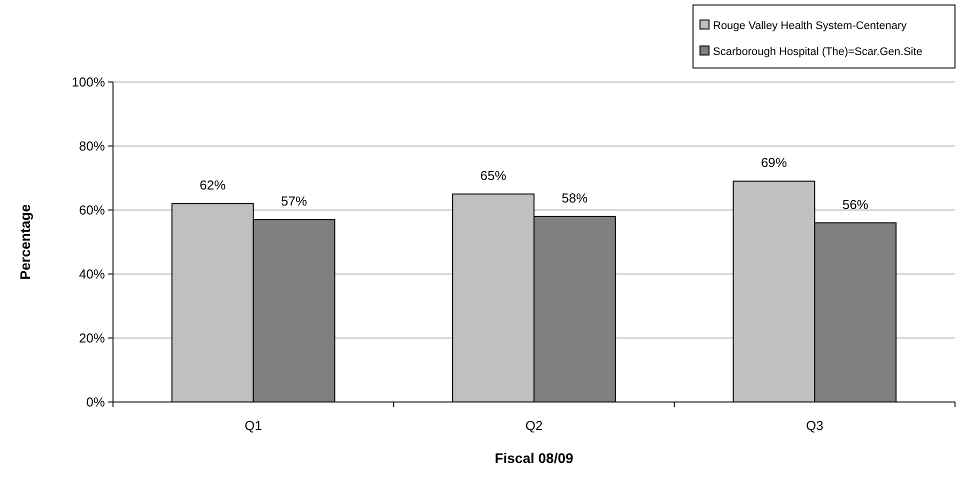 Image resolution: width=963 pixels, height=482 pixels. I want to click on x-tick-label: Q1, so click(253, 425).